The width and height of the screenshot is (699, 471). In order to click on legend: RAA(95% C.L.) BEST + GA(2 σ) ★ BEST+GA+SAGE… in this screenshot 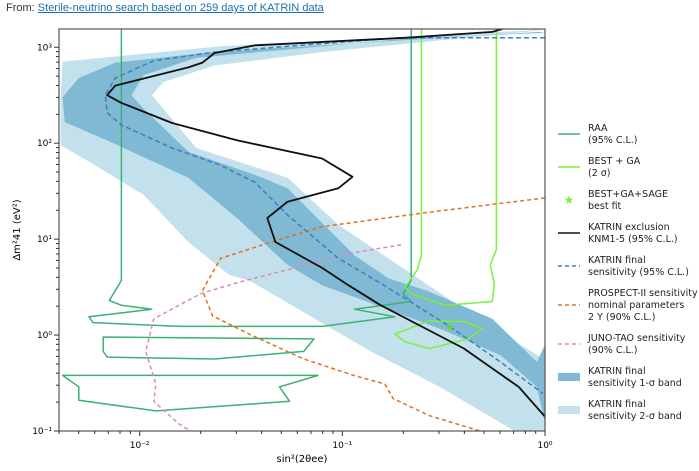, I will do `click(628, 272)`.